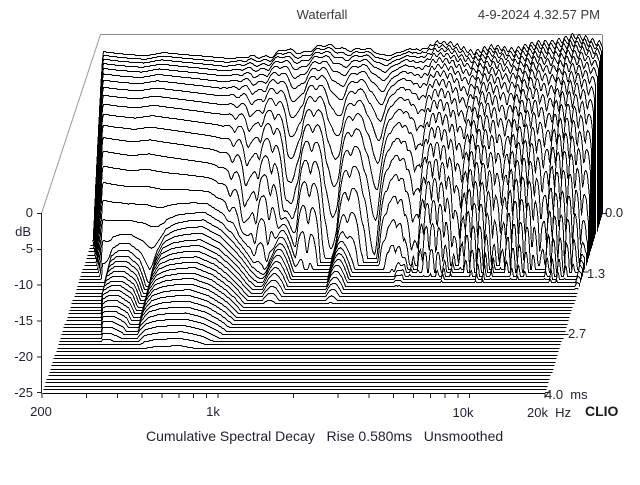 This screenshot has height=485, width=640. I want to click on svg-text: 4-9-2024 4.32.57 PM, so click(539, 14).